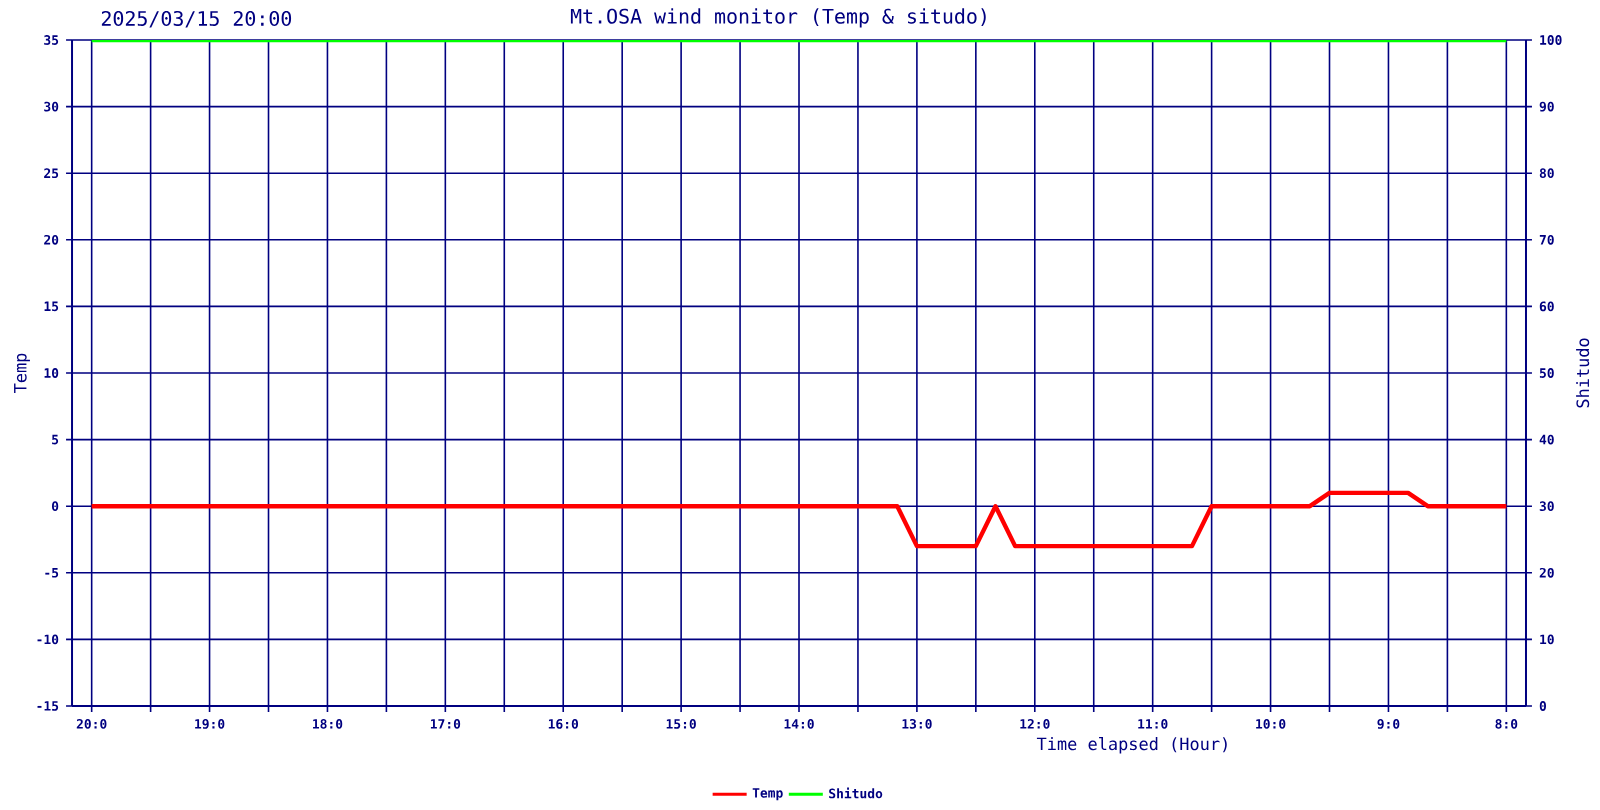 The height and width of the screenshot is (810, 1600). Describe the element at coordinates (1583, 373) in the screenshot. I see `y2-axis-title: Shitudo` at that location.